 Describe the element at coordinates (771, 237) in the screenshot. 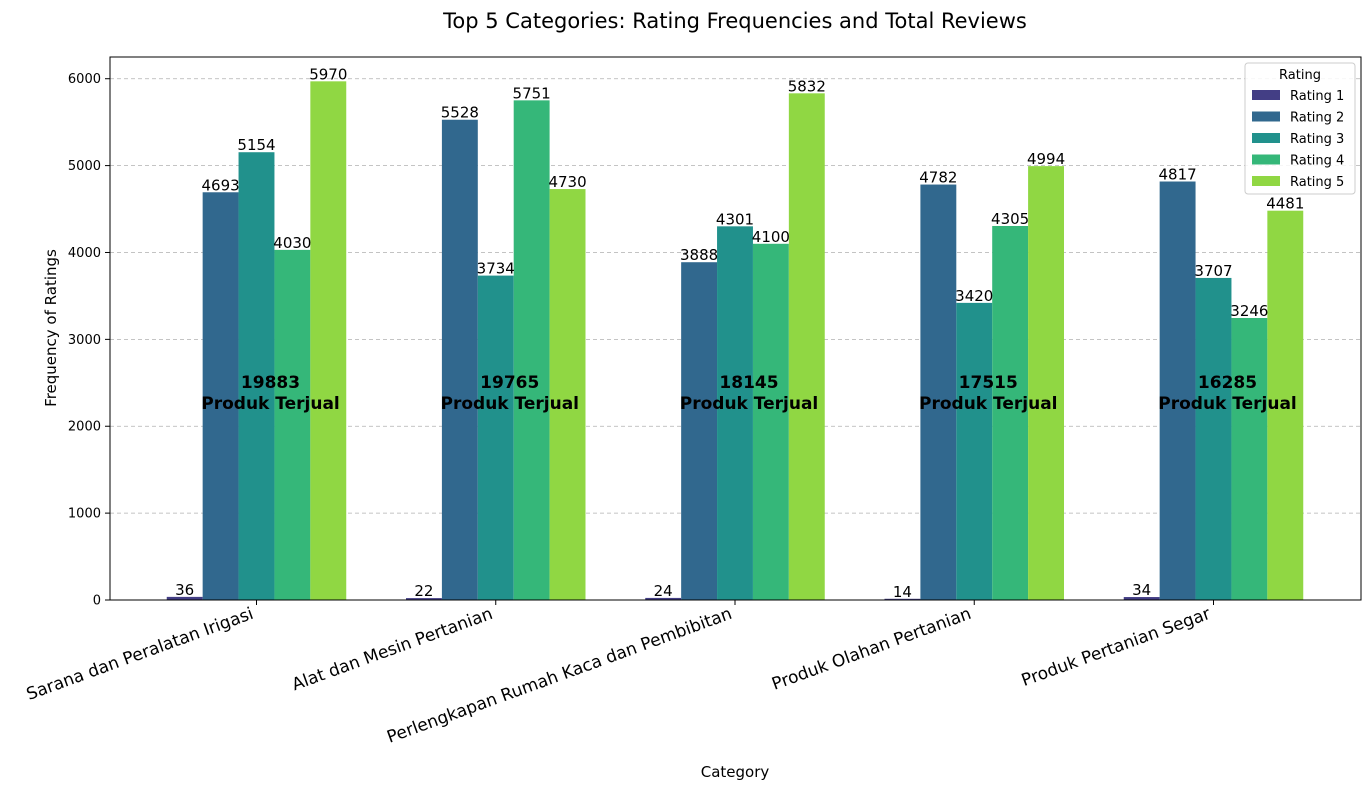

I see `bar-value-label: 4100` at that location.